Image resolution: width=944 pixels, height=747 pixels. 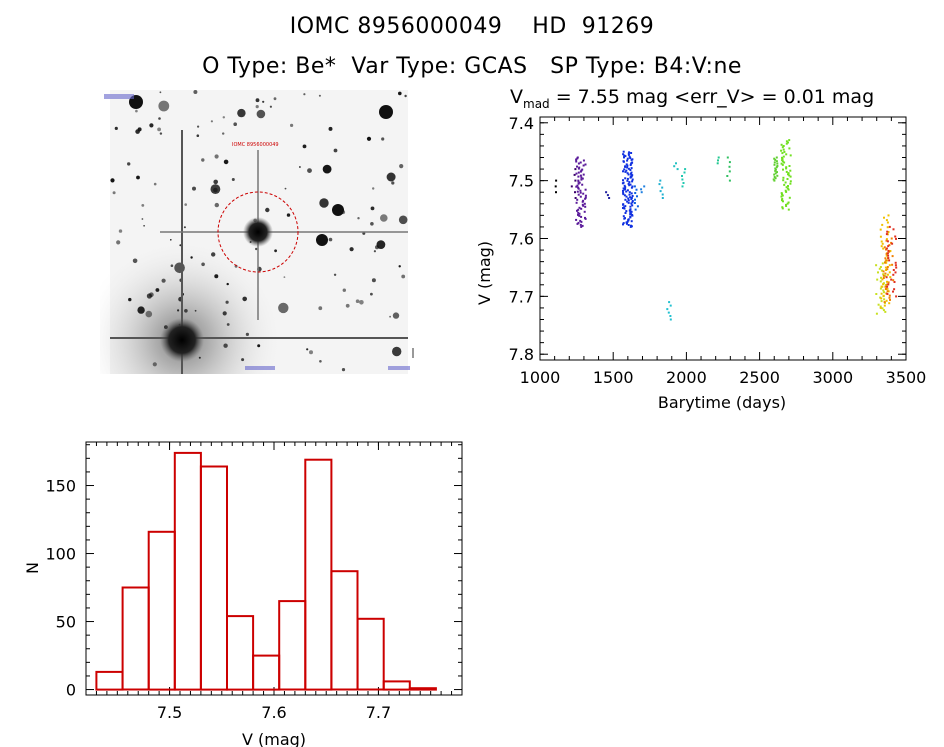 What do you see at coordinates (66, 622) in the screenshot?
I see `hist-y-tick-label: 50` at bounding box center [66, 622].